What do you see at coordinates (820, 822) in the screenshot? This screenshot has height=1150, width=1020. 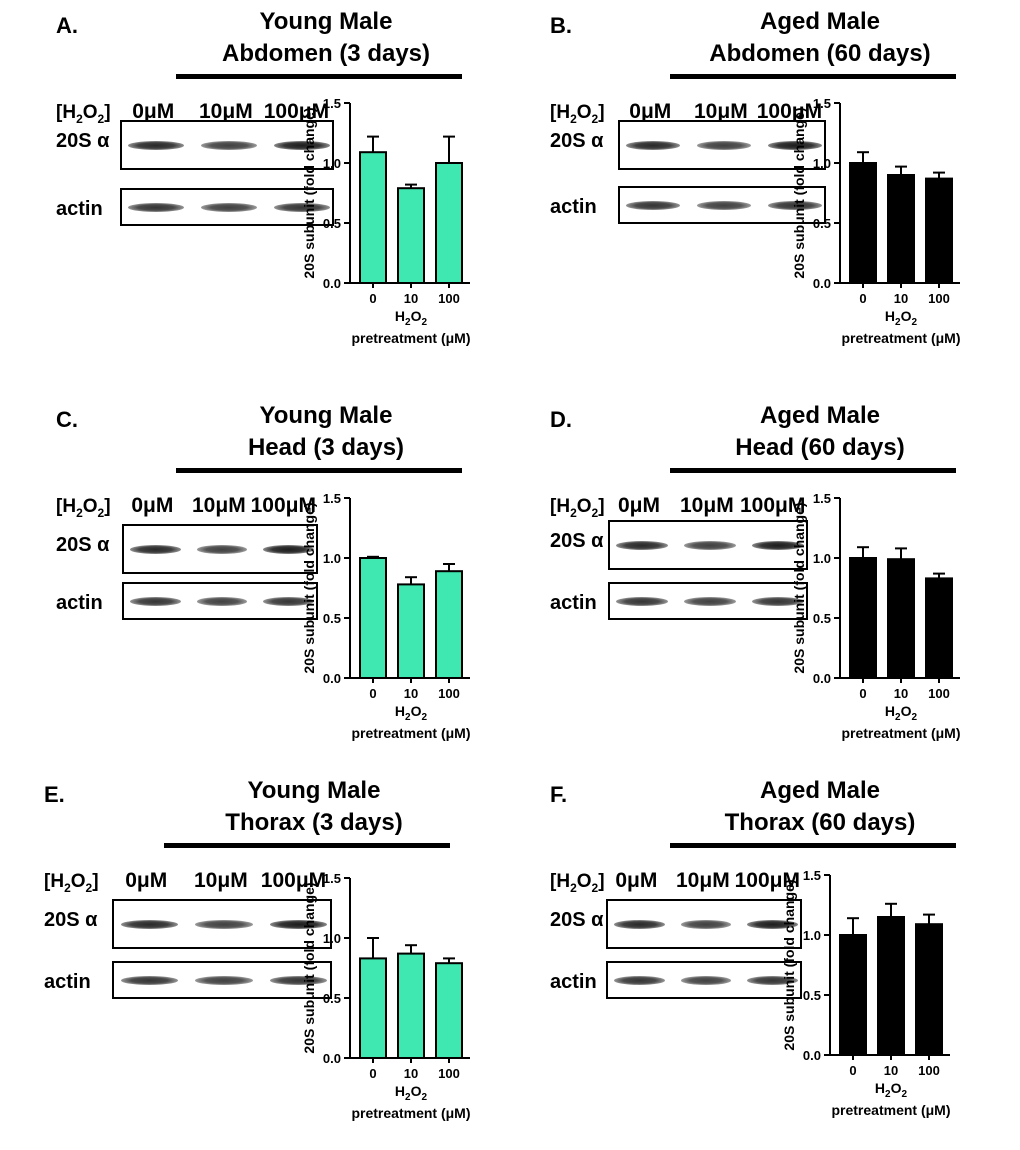 I see `panel-title-line2: Thorax (60 days)` at bounding box center [820, 822].